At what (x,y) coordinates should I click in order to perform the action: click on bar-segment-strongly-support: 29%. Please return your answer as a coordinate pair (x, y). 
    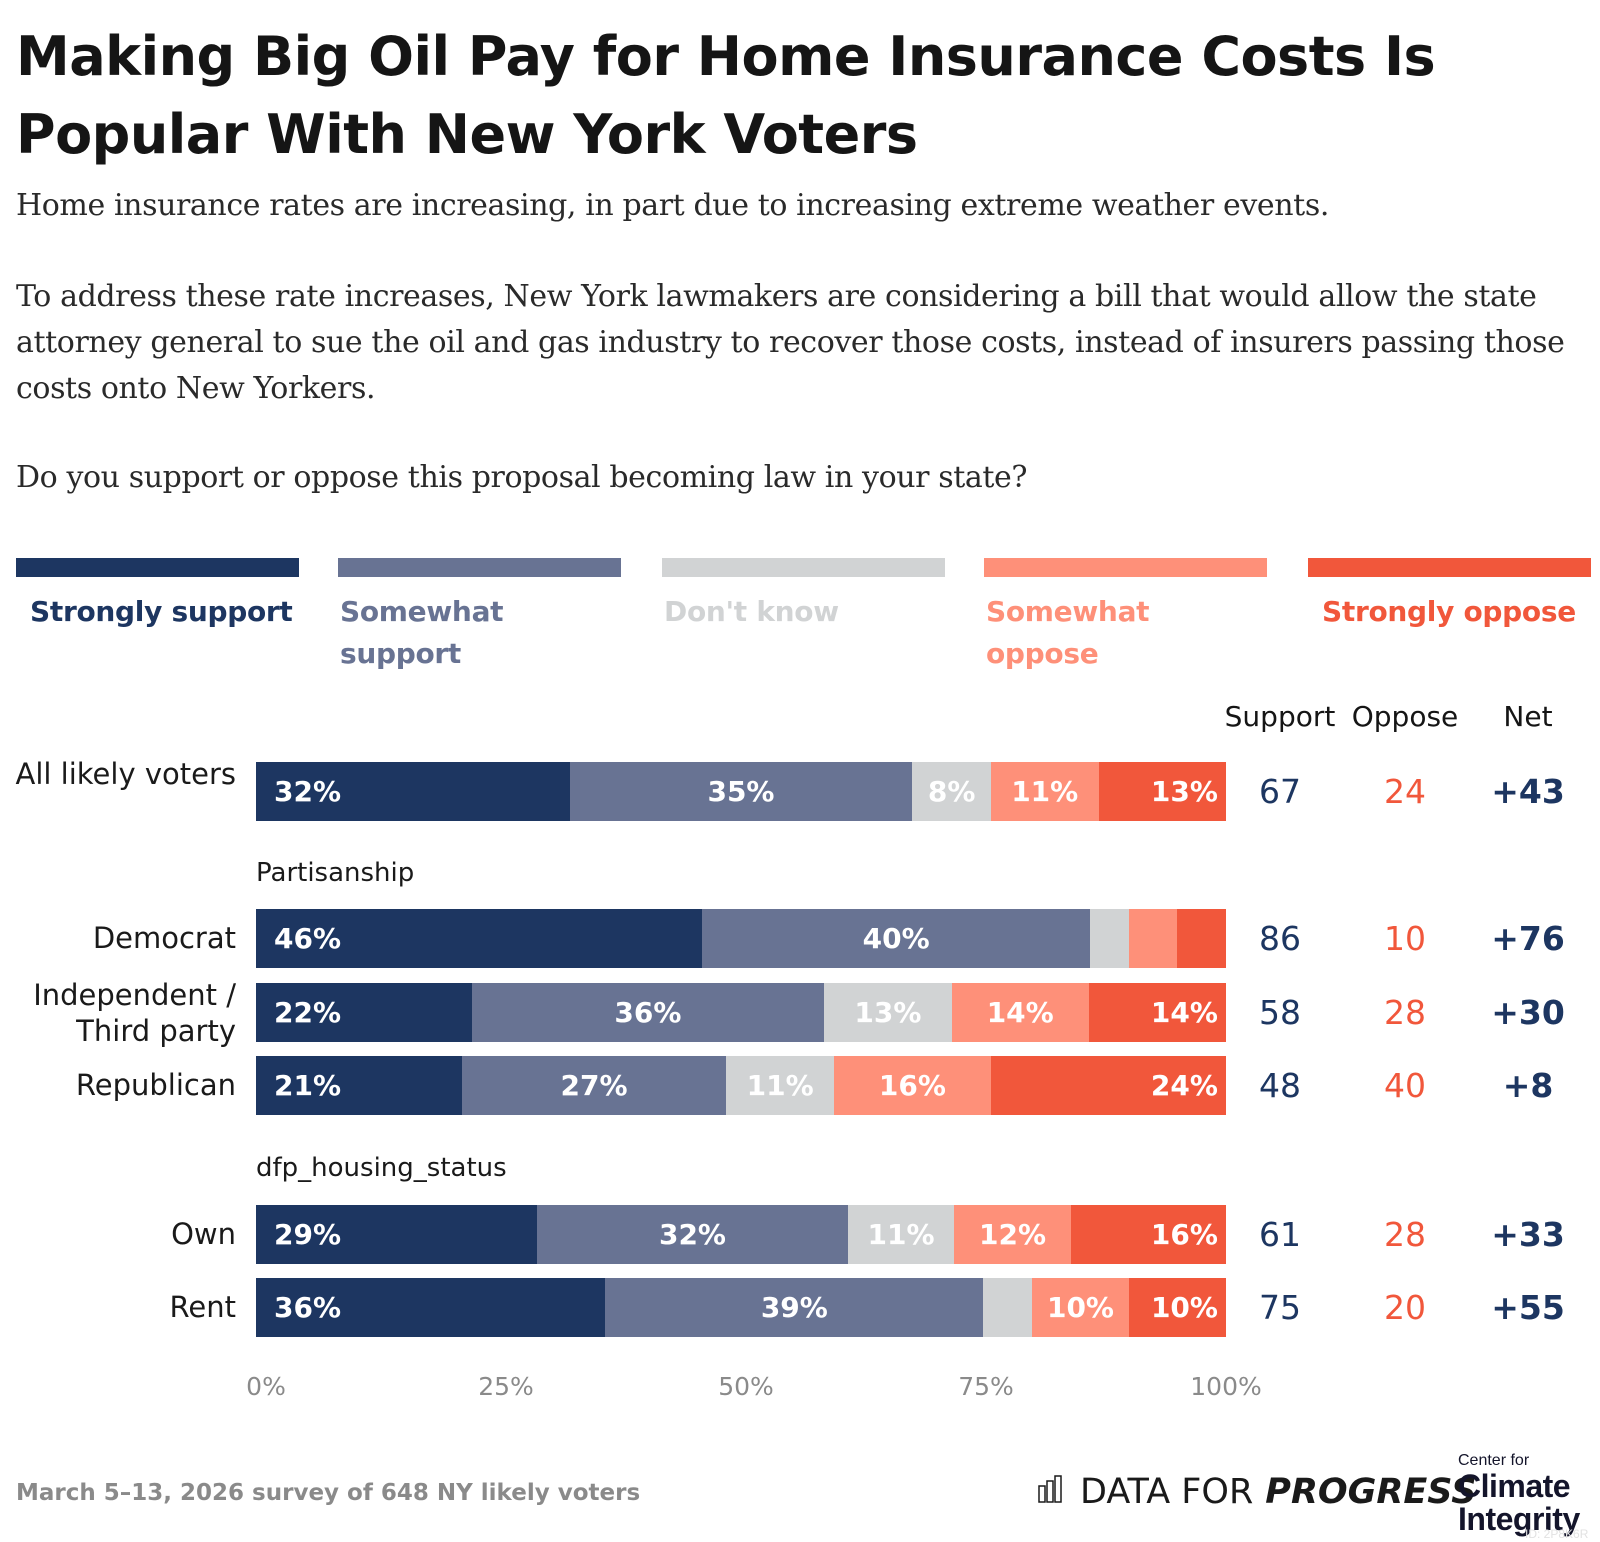
    Looking at the image, I should click on (397, 1234).